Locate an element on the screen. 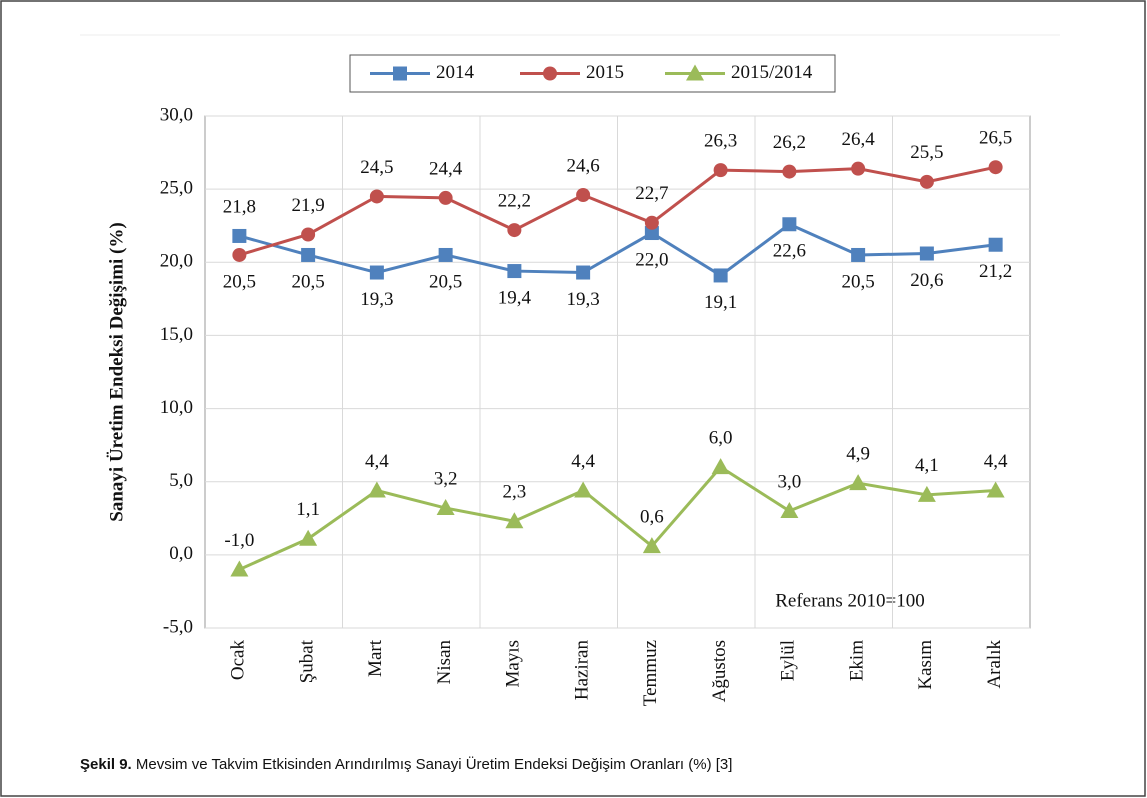 This screenshot has height=798, width=1147. x-tick-label: Ekim is located at coordinates (856, 660).